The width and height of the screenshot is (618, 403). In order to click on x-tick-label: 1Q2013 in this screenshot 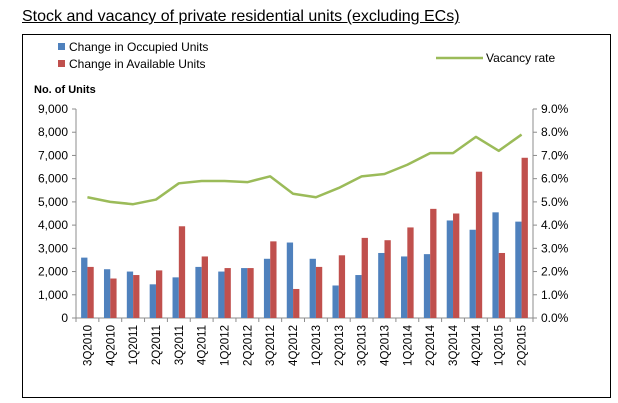, I will do `click(317, 345)`.